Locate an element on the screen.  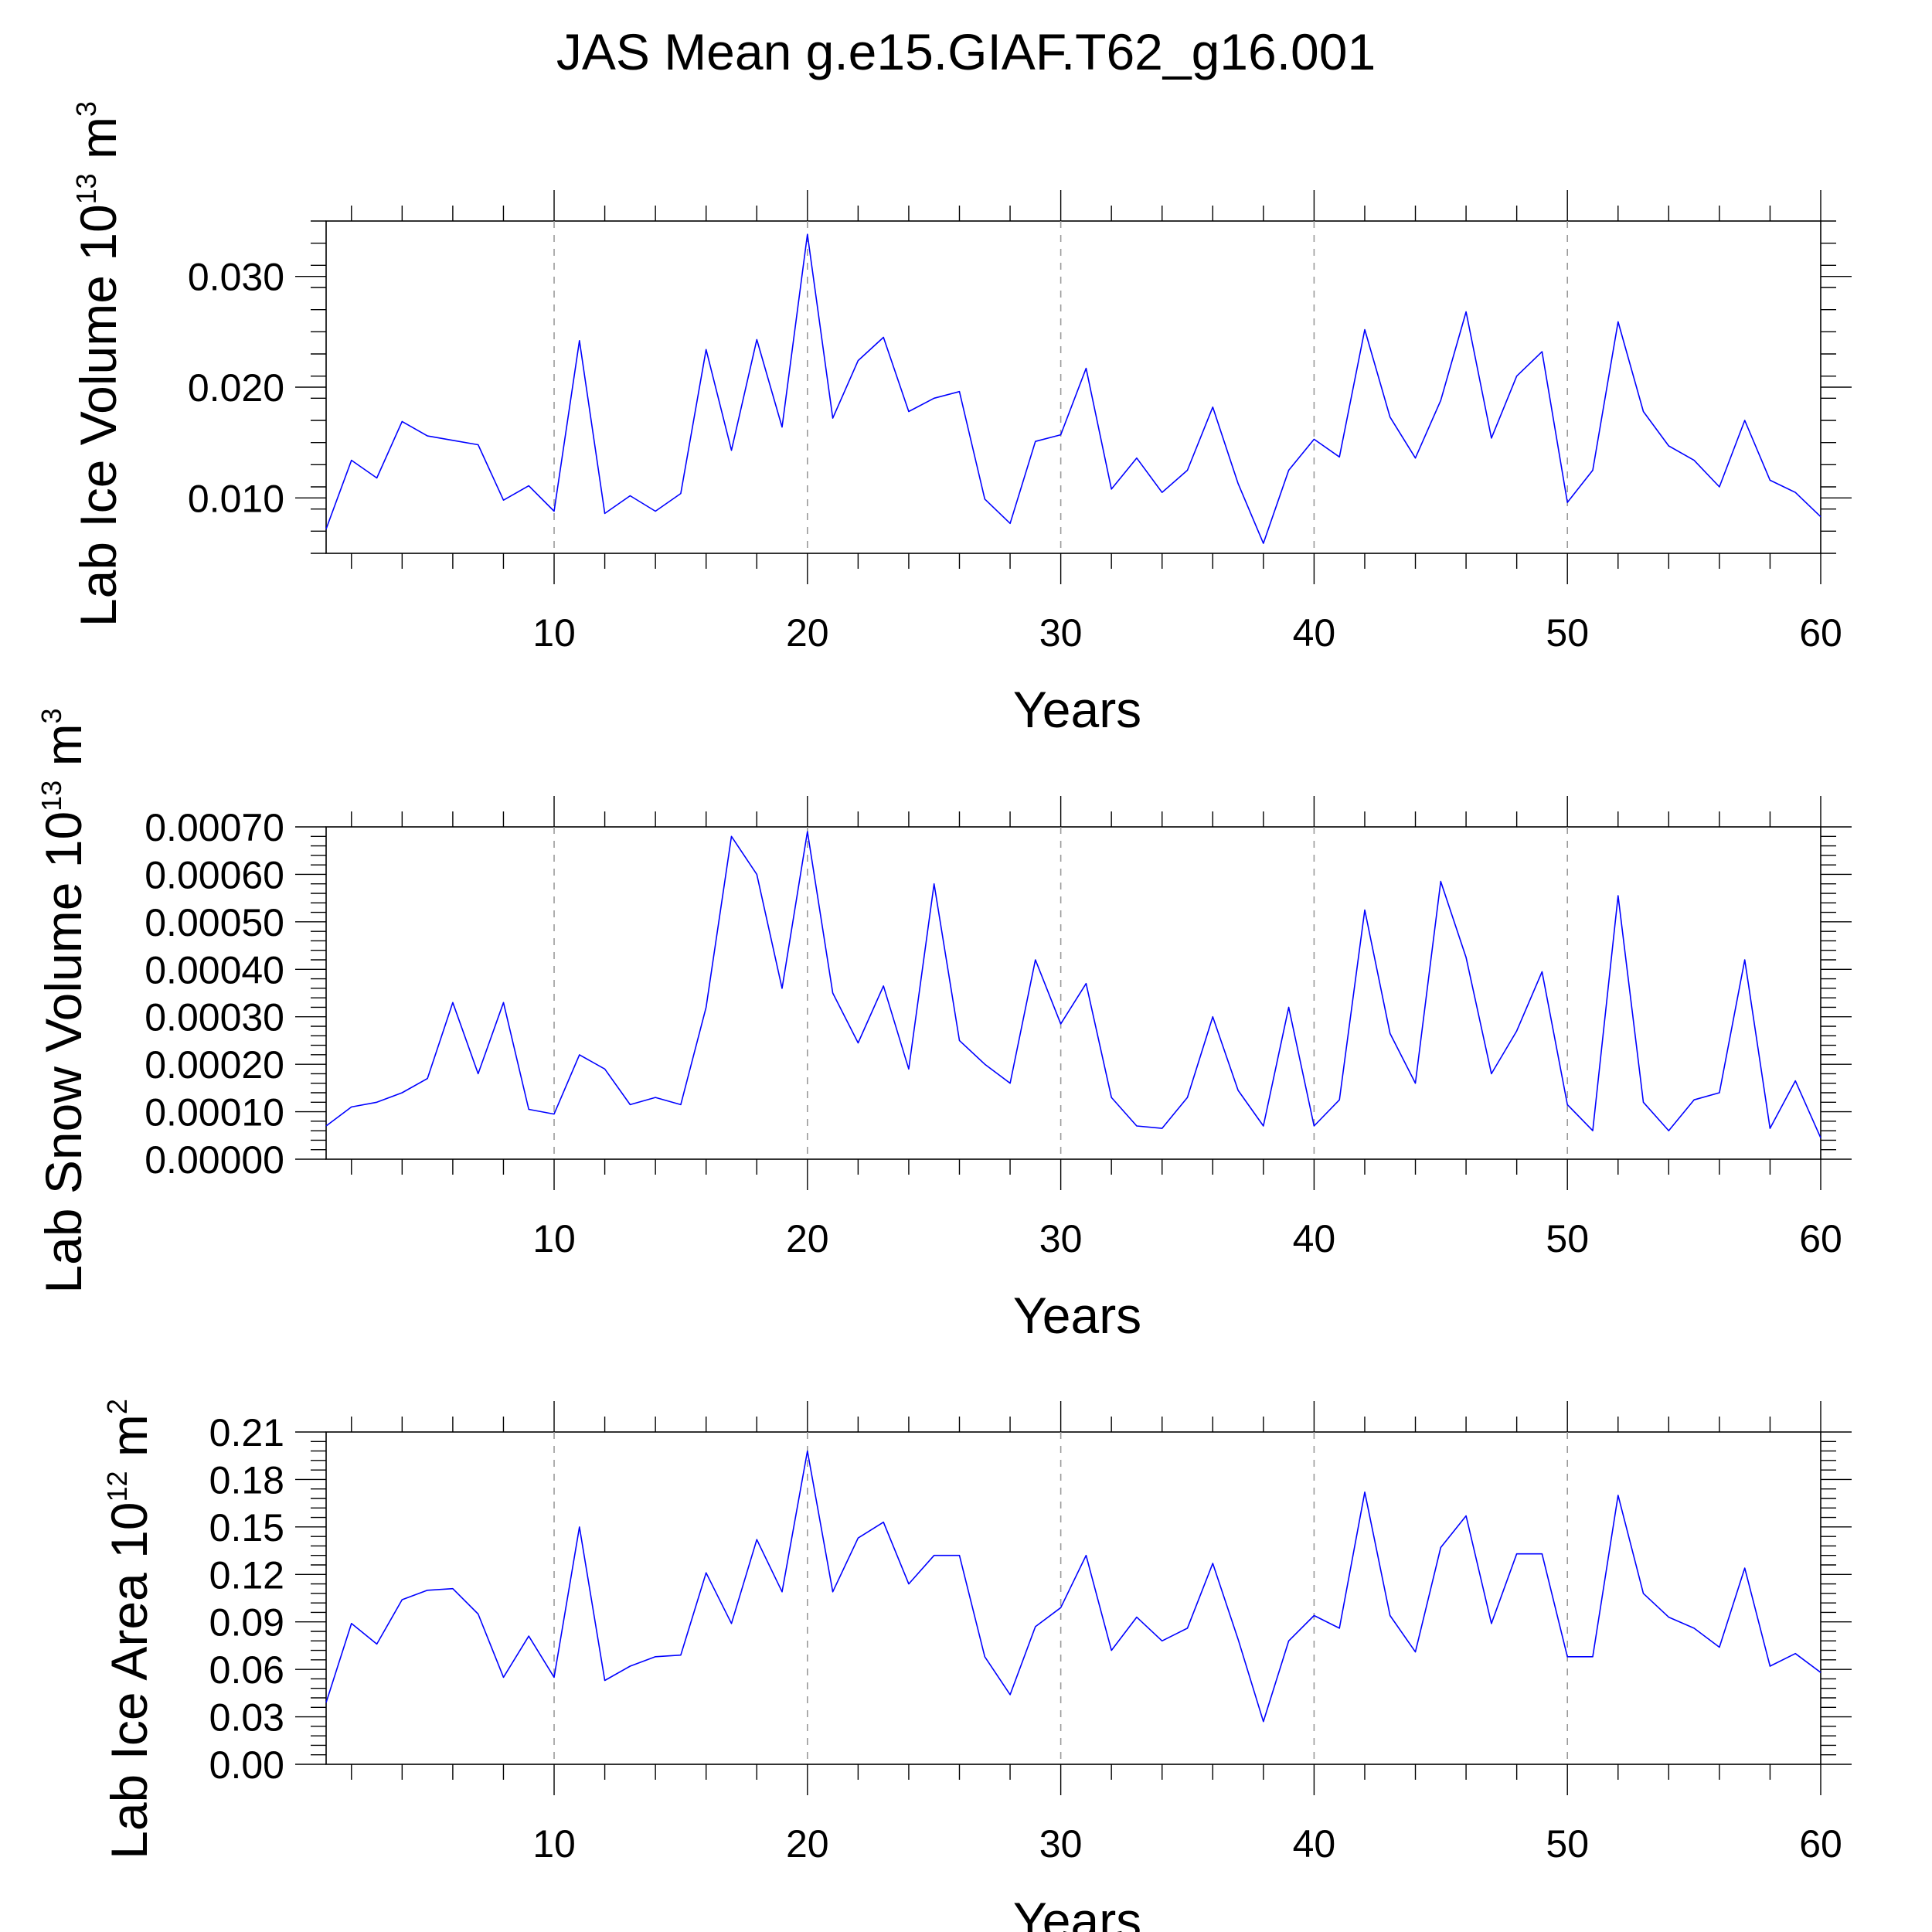
y-axis-title-superscript: 12 is located at coordinates (117, 1487).